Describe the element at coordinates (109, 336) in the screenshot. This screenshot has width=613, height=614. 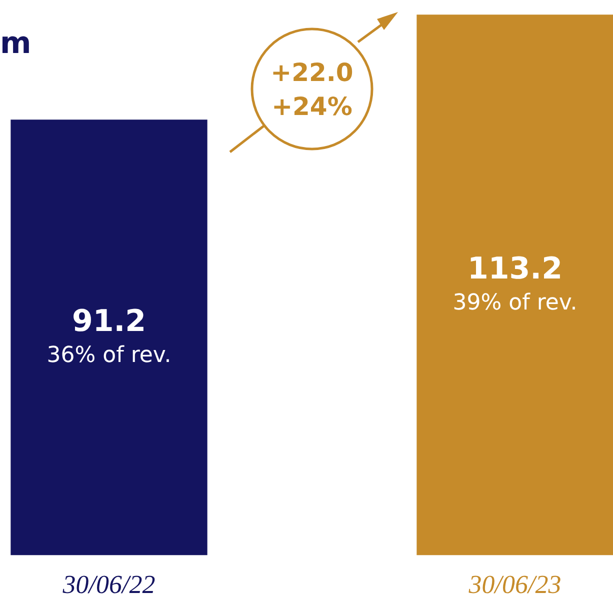
I see `data-label: 91.2 36% of rev.` at that location.